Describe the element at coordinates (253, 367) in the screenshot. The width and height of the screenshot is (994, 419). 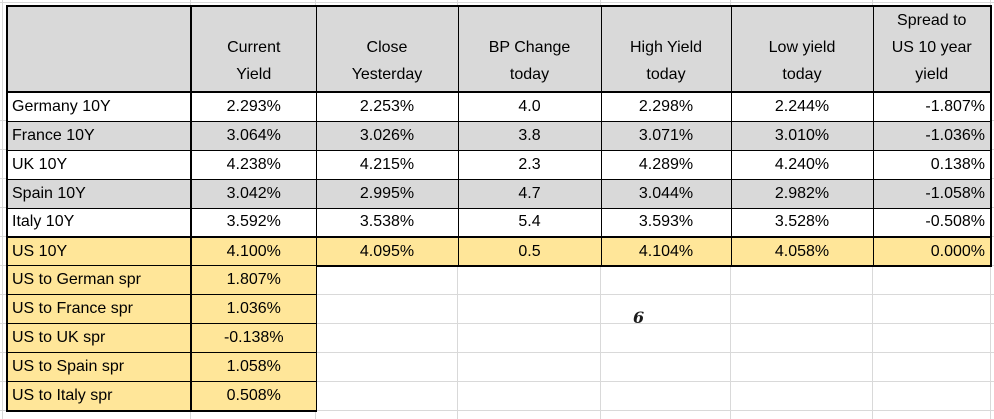
I see `value-cell: 1.058%` at that location.